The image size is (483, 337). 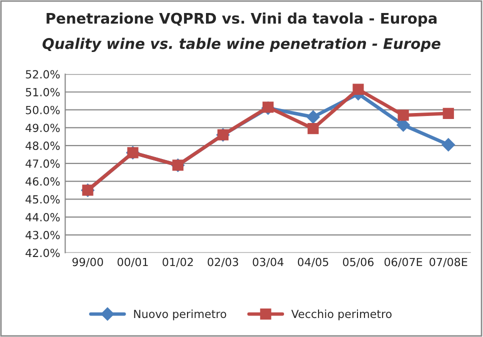 What do you see at coordinates (223, 263) in the screenshot?
I see `x-tick-label: 02/03` at bounding box center [223, 263].